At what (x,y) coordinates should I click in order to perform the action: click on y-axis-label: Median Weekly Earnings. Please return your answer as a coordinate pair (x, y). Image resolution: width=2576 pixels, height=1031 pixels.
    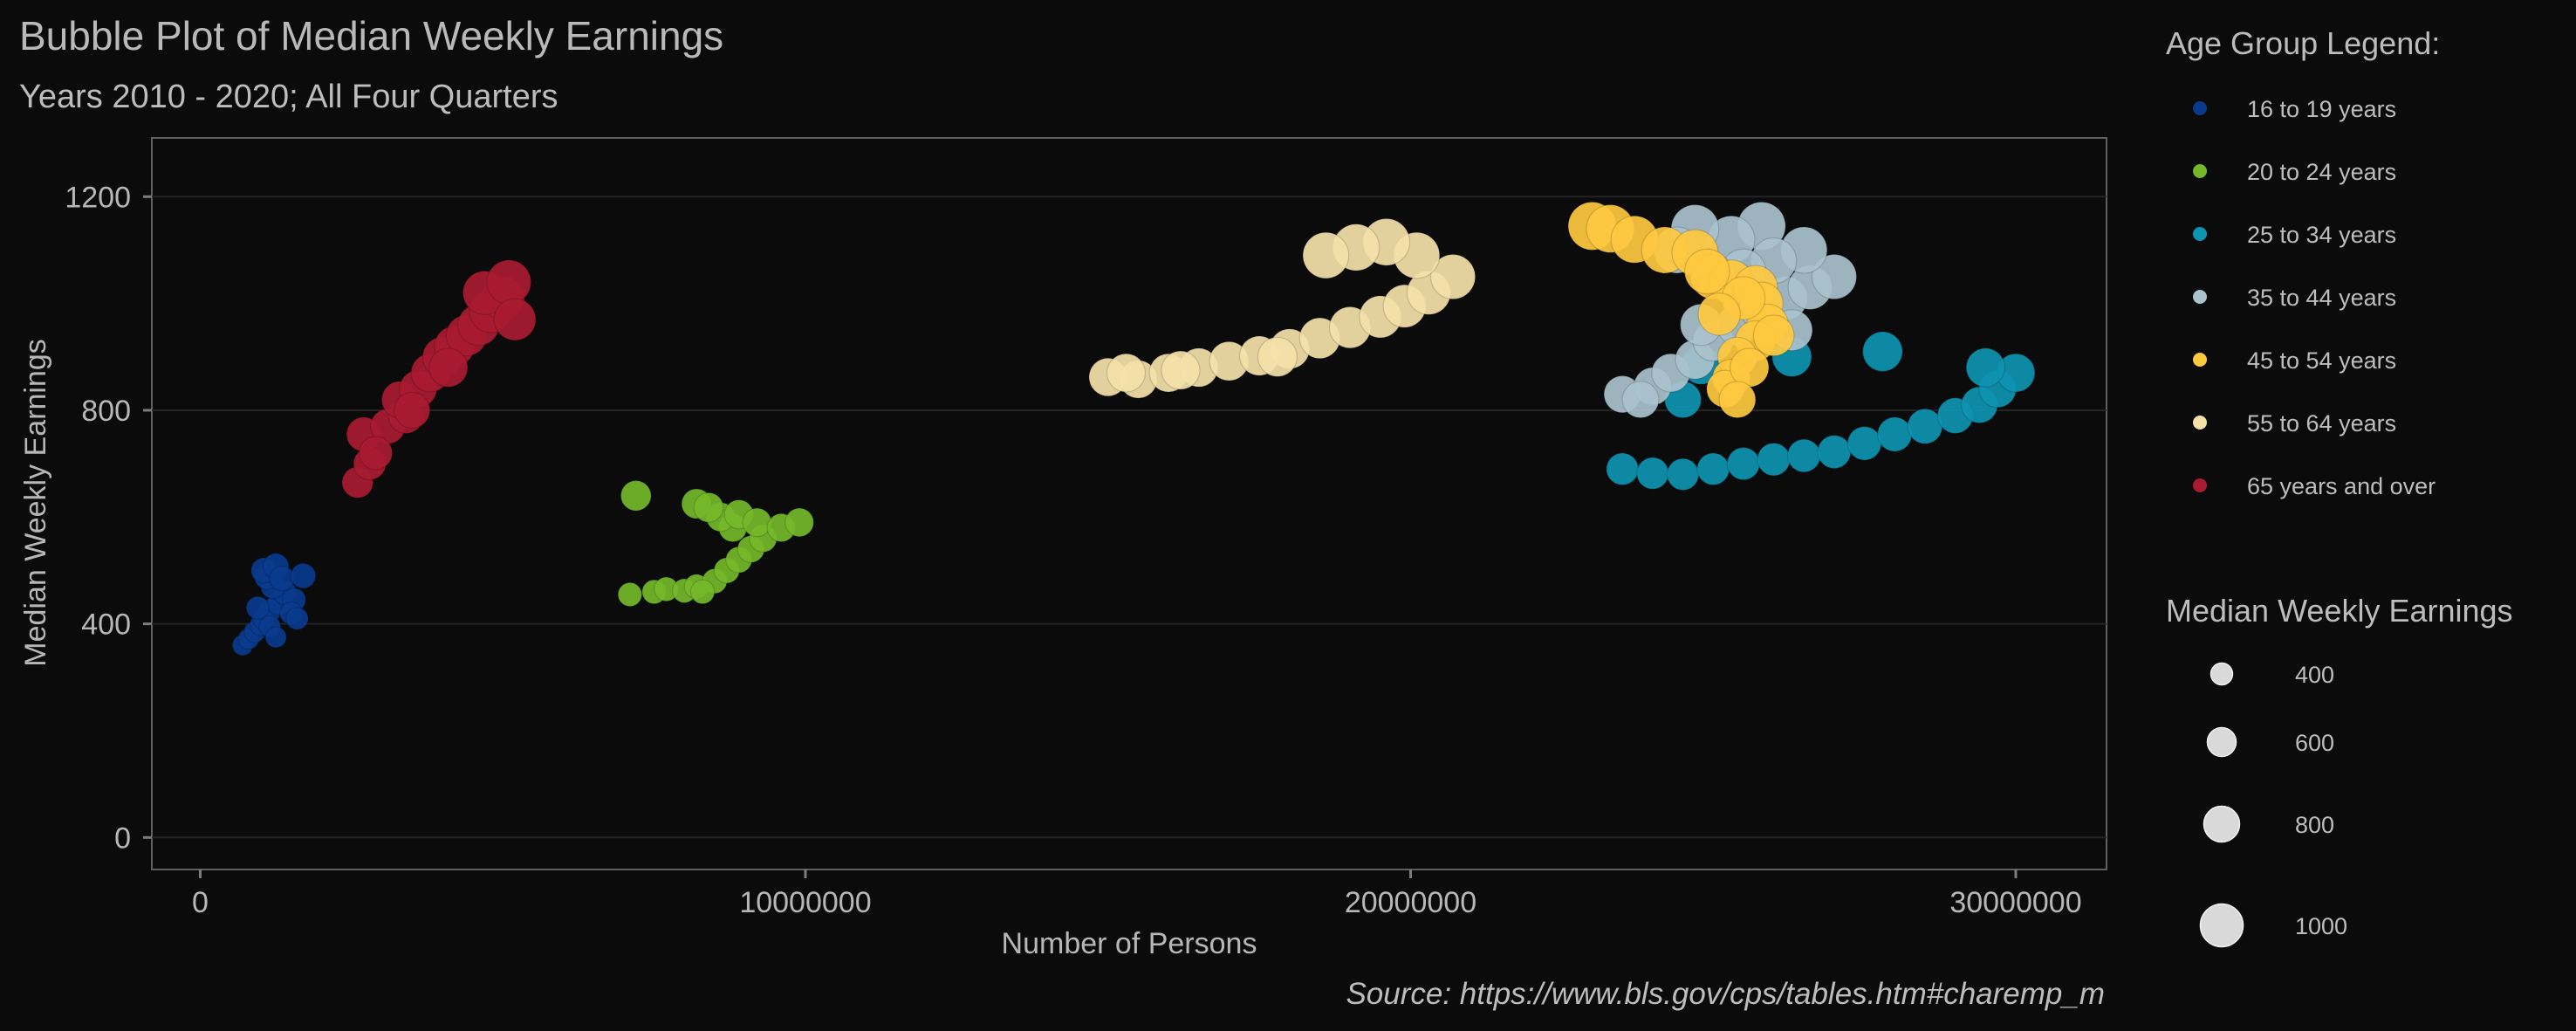
    Looking at the image, I should click on (35, 503).